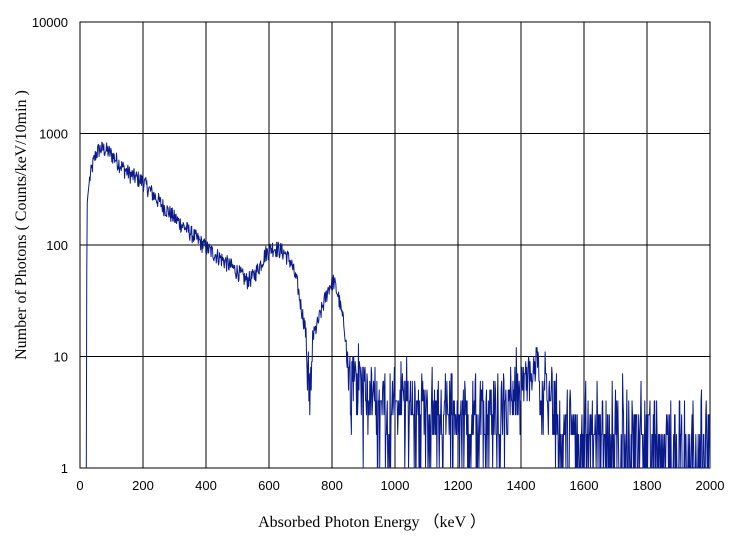 The image size is (732, 556). Describe the element at coordinates (79, 485) in the screenshot. I see `x-tick-label: 0` at that location.